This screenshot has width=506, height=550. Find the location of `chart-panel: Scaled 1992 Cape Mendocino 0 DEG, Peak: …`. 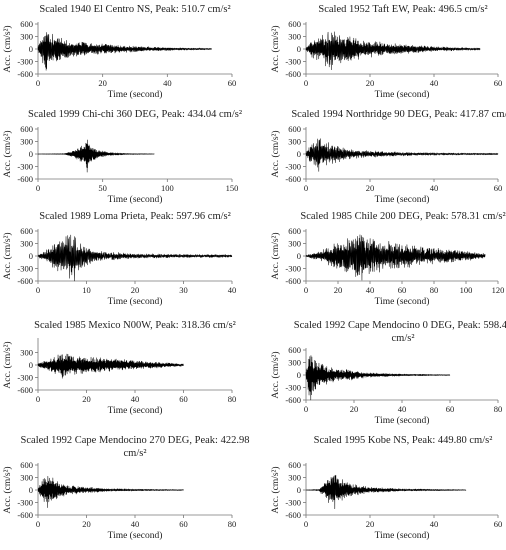

chart-panel: Scaled 1992 Cape Mendocino 0 DEG, Peak: … is located at coordinates (388, 373).